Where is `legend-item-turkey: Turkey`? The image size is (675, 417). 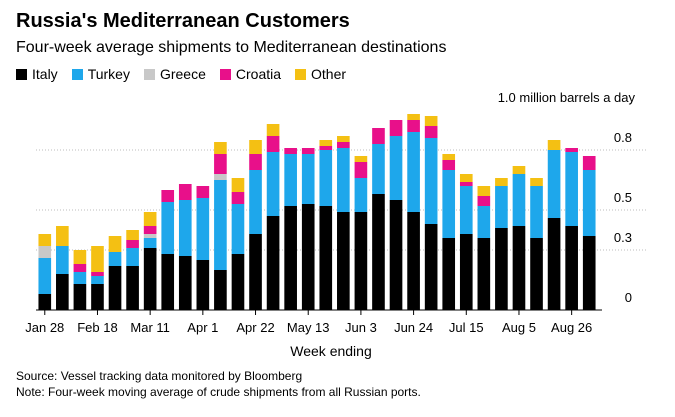 legend-item-turkey: Turkey is located at coordinates (100, 74).